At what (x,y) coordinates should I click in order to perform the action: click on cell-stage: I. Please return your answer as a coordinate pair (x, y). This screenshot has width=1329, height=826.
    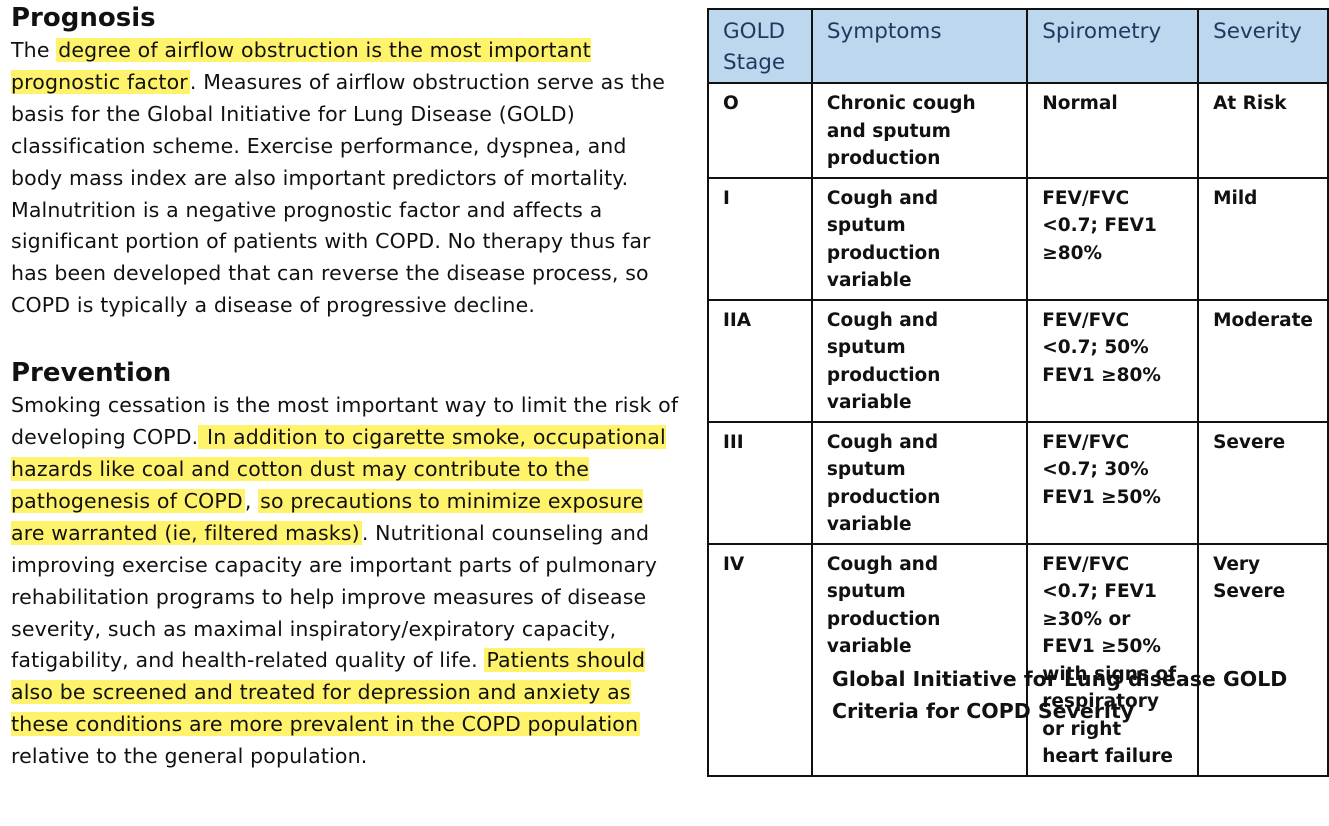
    Looking at the image, I should click on (760, 238).